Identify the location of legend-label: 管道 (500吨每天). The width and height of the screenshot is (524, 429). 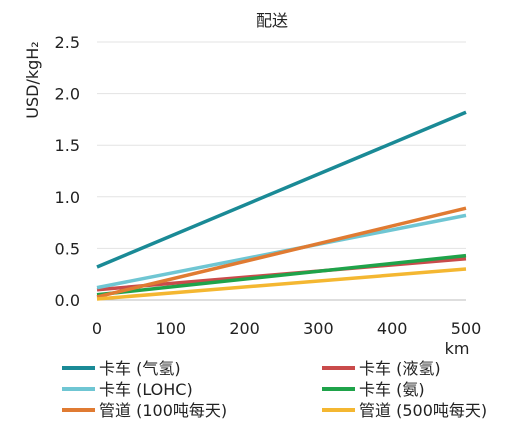
(423, 410).